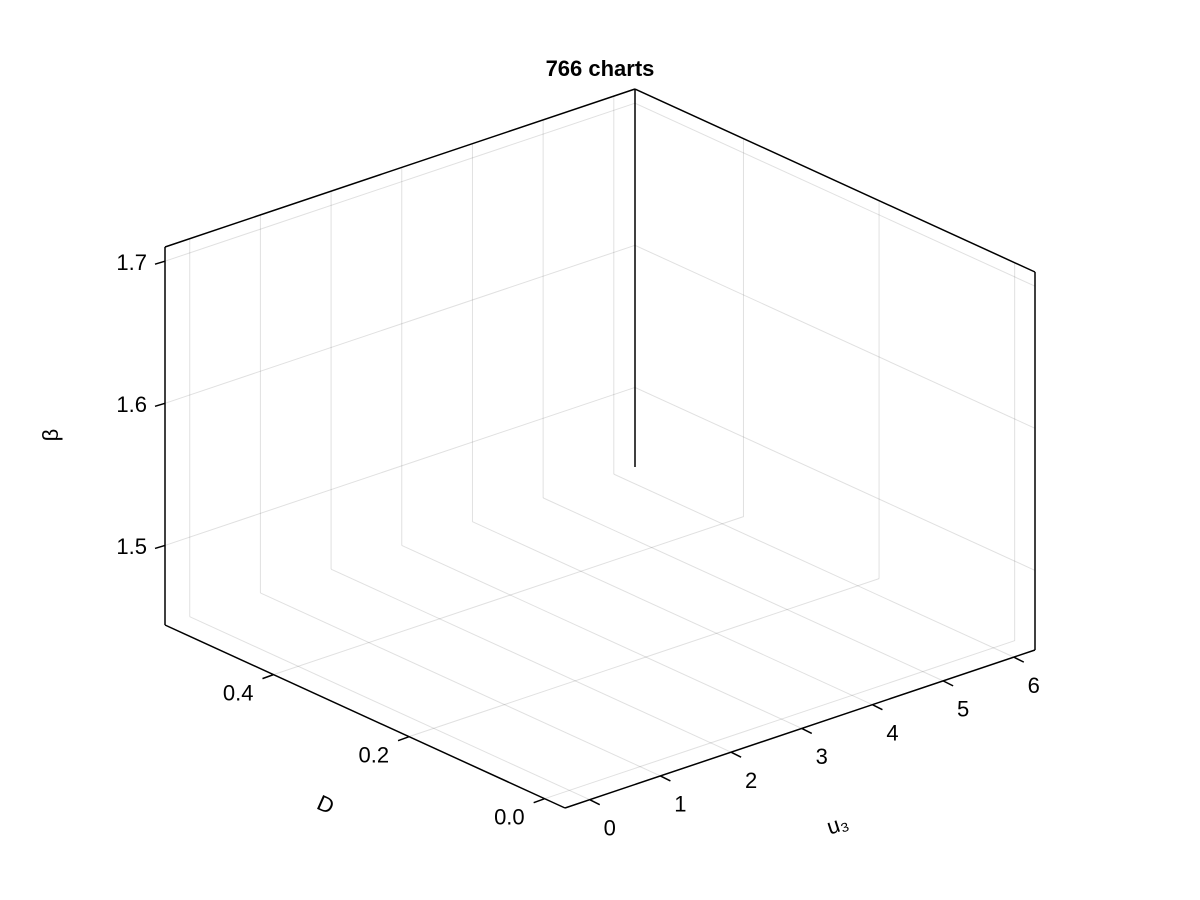 The width and height of the screenshot is (1200, 900). Describe the element at coordinates (963, 709) in the screenshot. I see `x-tick-label: 5` at that location.